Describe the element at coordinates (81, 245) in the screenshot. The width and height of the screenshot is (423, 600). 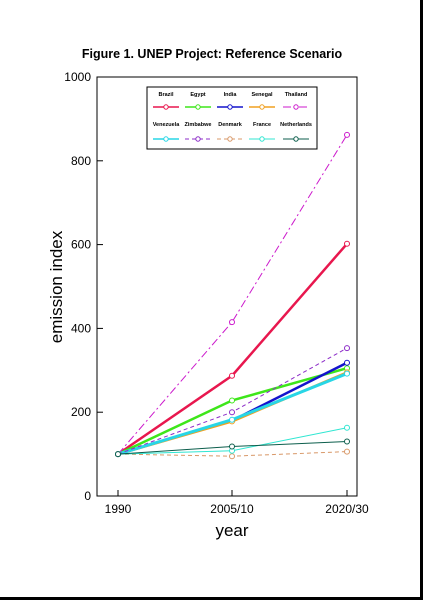
I see `y-tick-label: 600` at that location.